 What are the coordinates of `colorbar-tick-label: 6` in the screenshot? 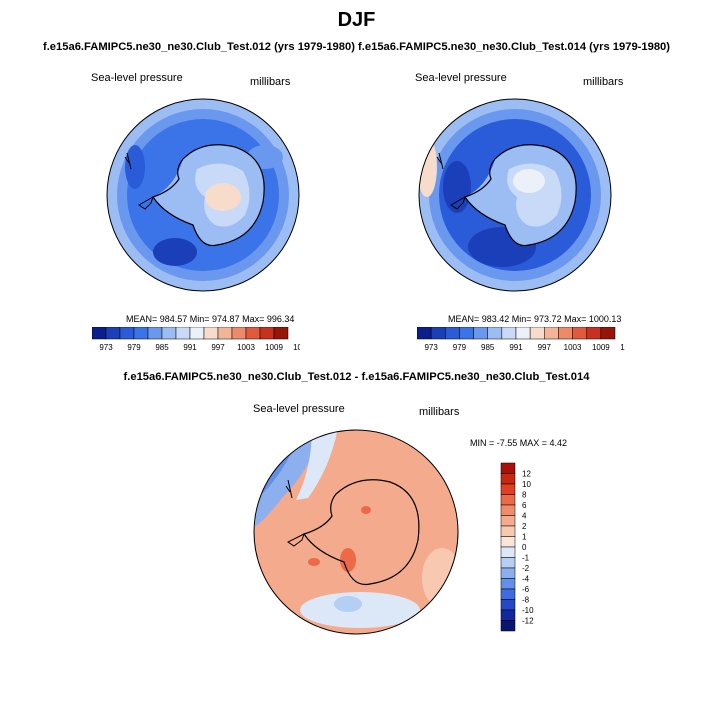 It's located at (524, 505).